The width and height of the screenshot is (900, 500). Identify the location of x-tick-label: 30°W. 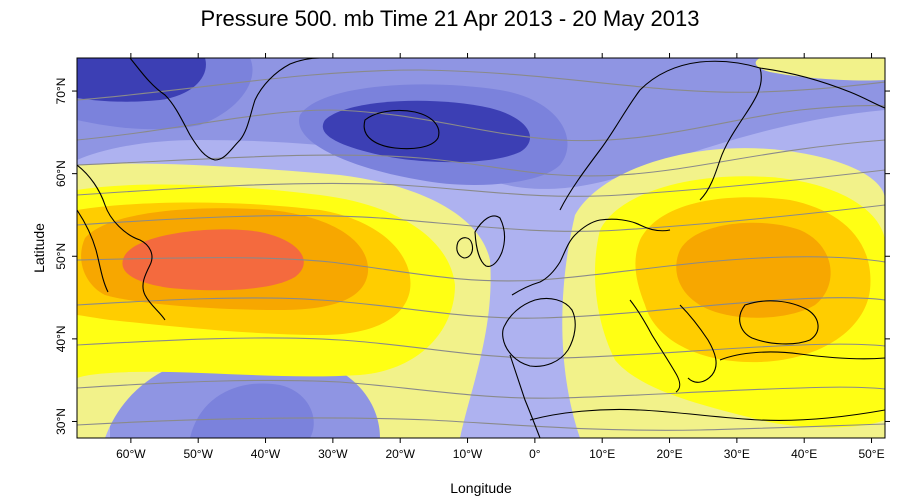
(333, 454).